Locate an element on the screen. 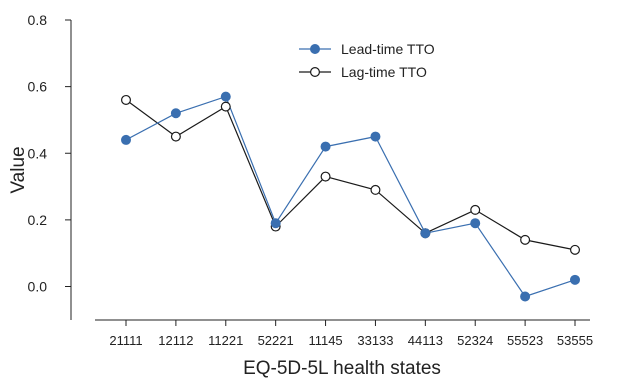 This screenshot has height=380, width=622. x-tick-label: 12112 is located at coordinates (175, 340).